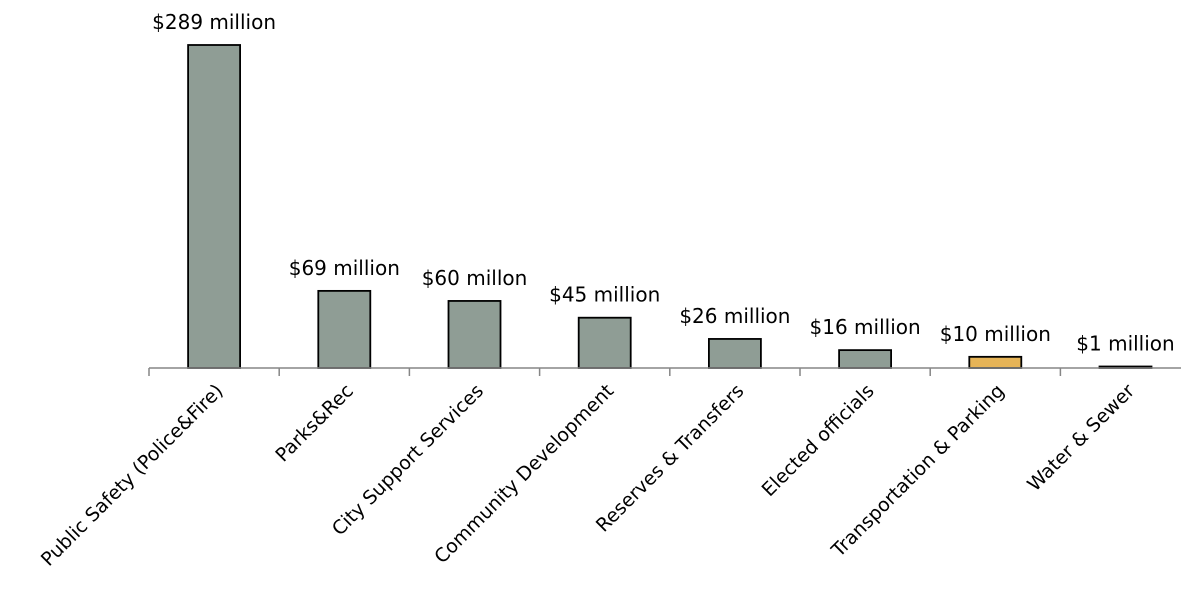 This screenshot has height=605, width=1181. I want to click on category-label: Parks&Rec, so click(314, 423).